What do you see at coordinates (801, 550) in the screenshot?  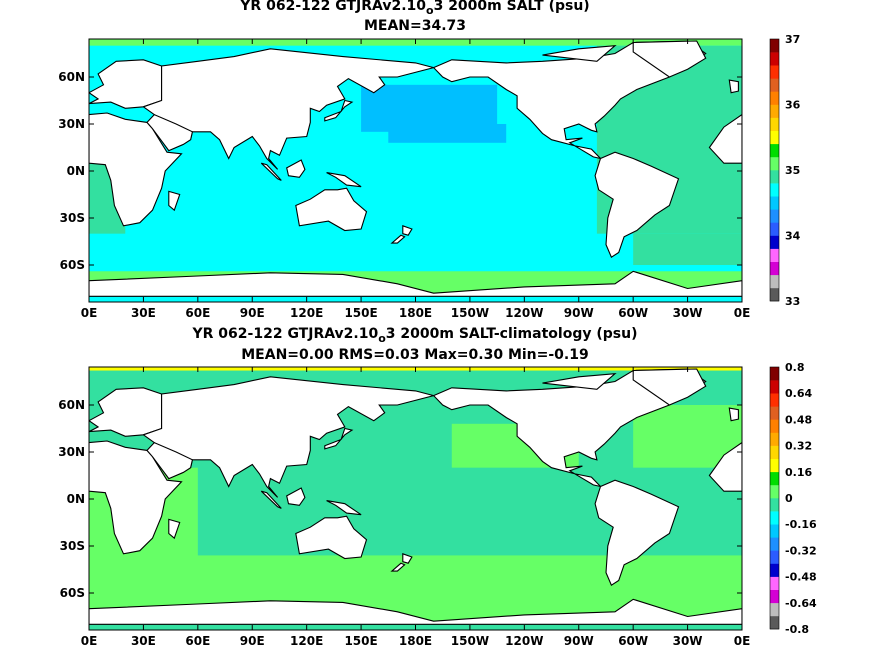 I see `colorbar-label: -0.32` at bounding box center [801, 550].